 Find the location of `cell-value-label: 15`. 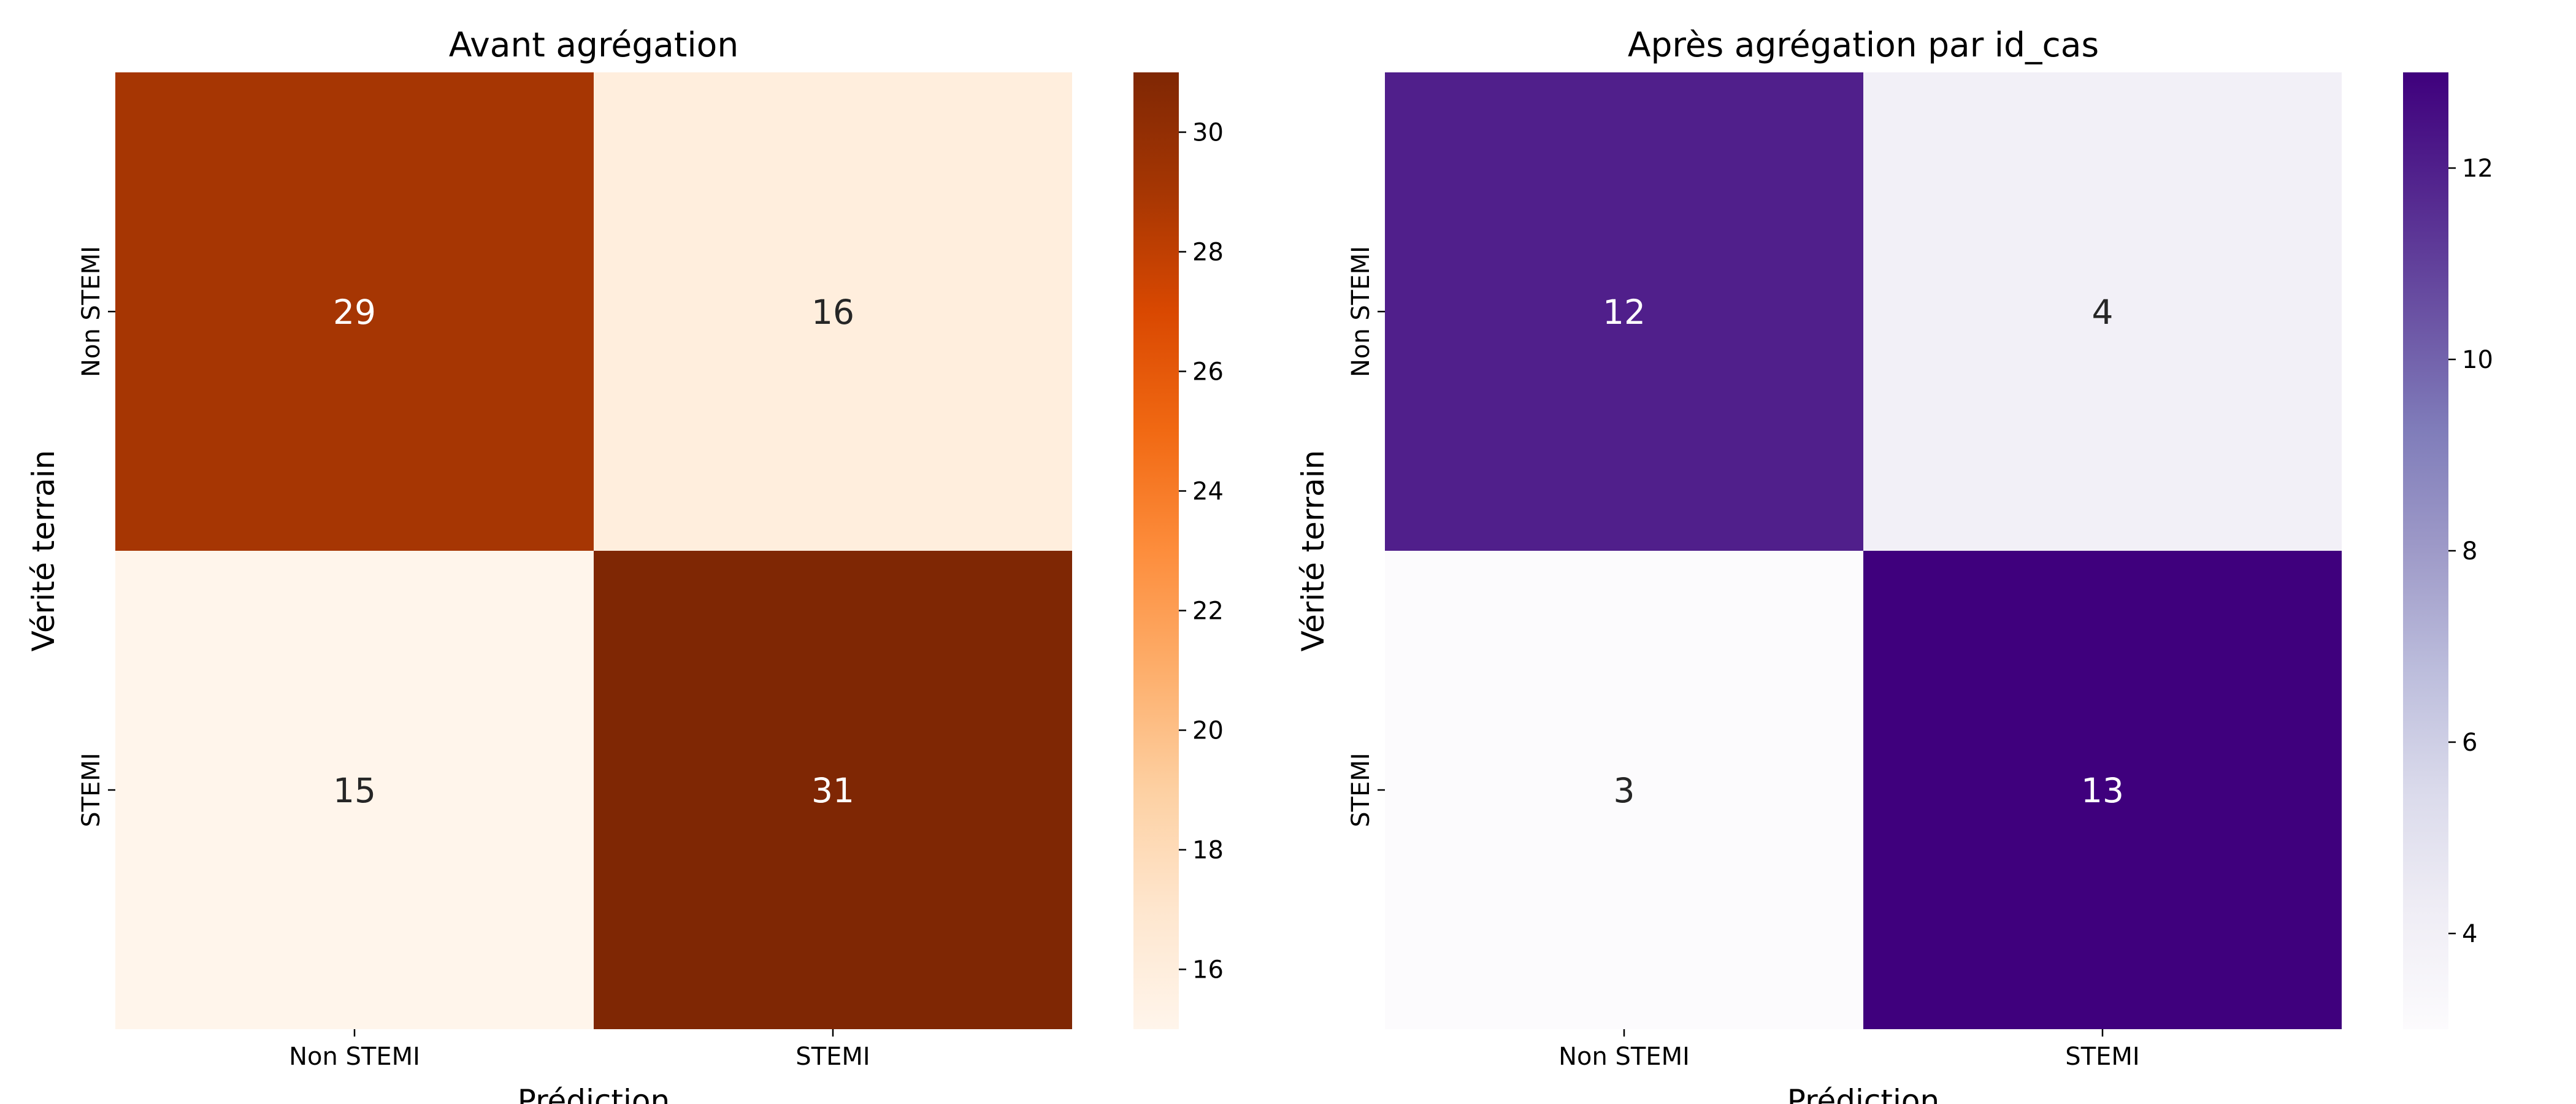

cell-value-label: 15 is located at coordinates (354, 790).